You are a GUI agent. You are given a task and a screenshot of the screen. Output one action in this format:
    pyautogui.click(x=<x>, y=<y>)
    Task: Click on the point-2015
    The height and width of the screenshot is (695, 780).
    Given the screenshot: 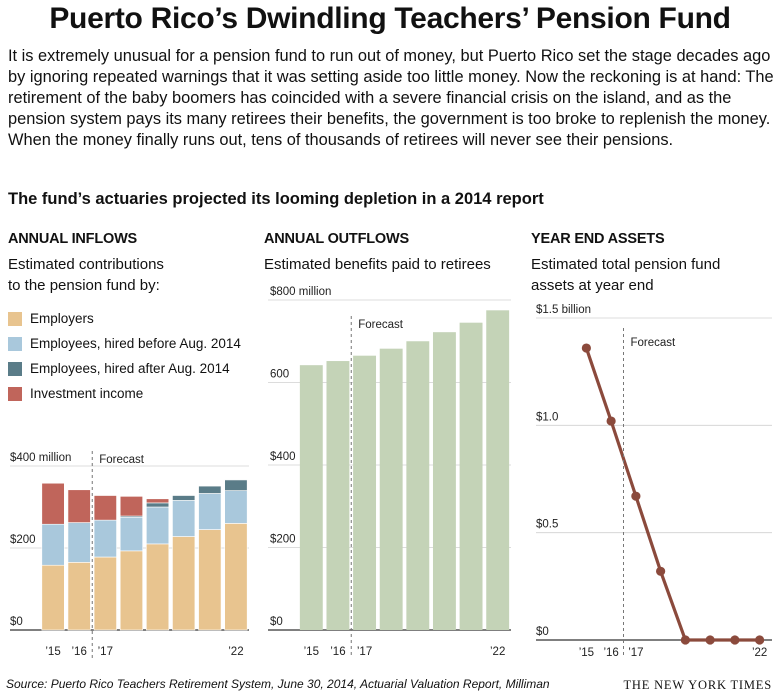 What is the action you would take?
    pyautogui.click(x=586, y=348)
    